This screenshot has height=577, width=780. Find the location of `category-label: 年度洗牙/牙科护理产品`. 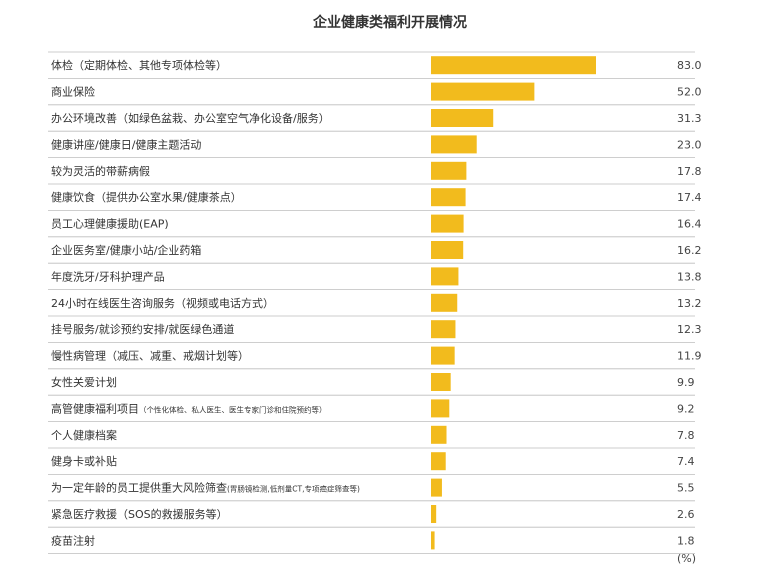

category-label: 年度洗牙/牙科护理产品 is located at coordinates (108, 276).